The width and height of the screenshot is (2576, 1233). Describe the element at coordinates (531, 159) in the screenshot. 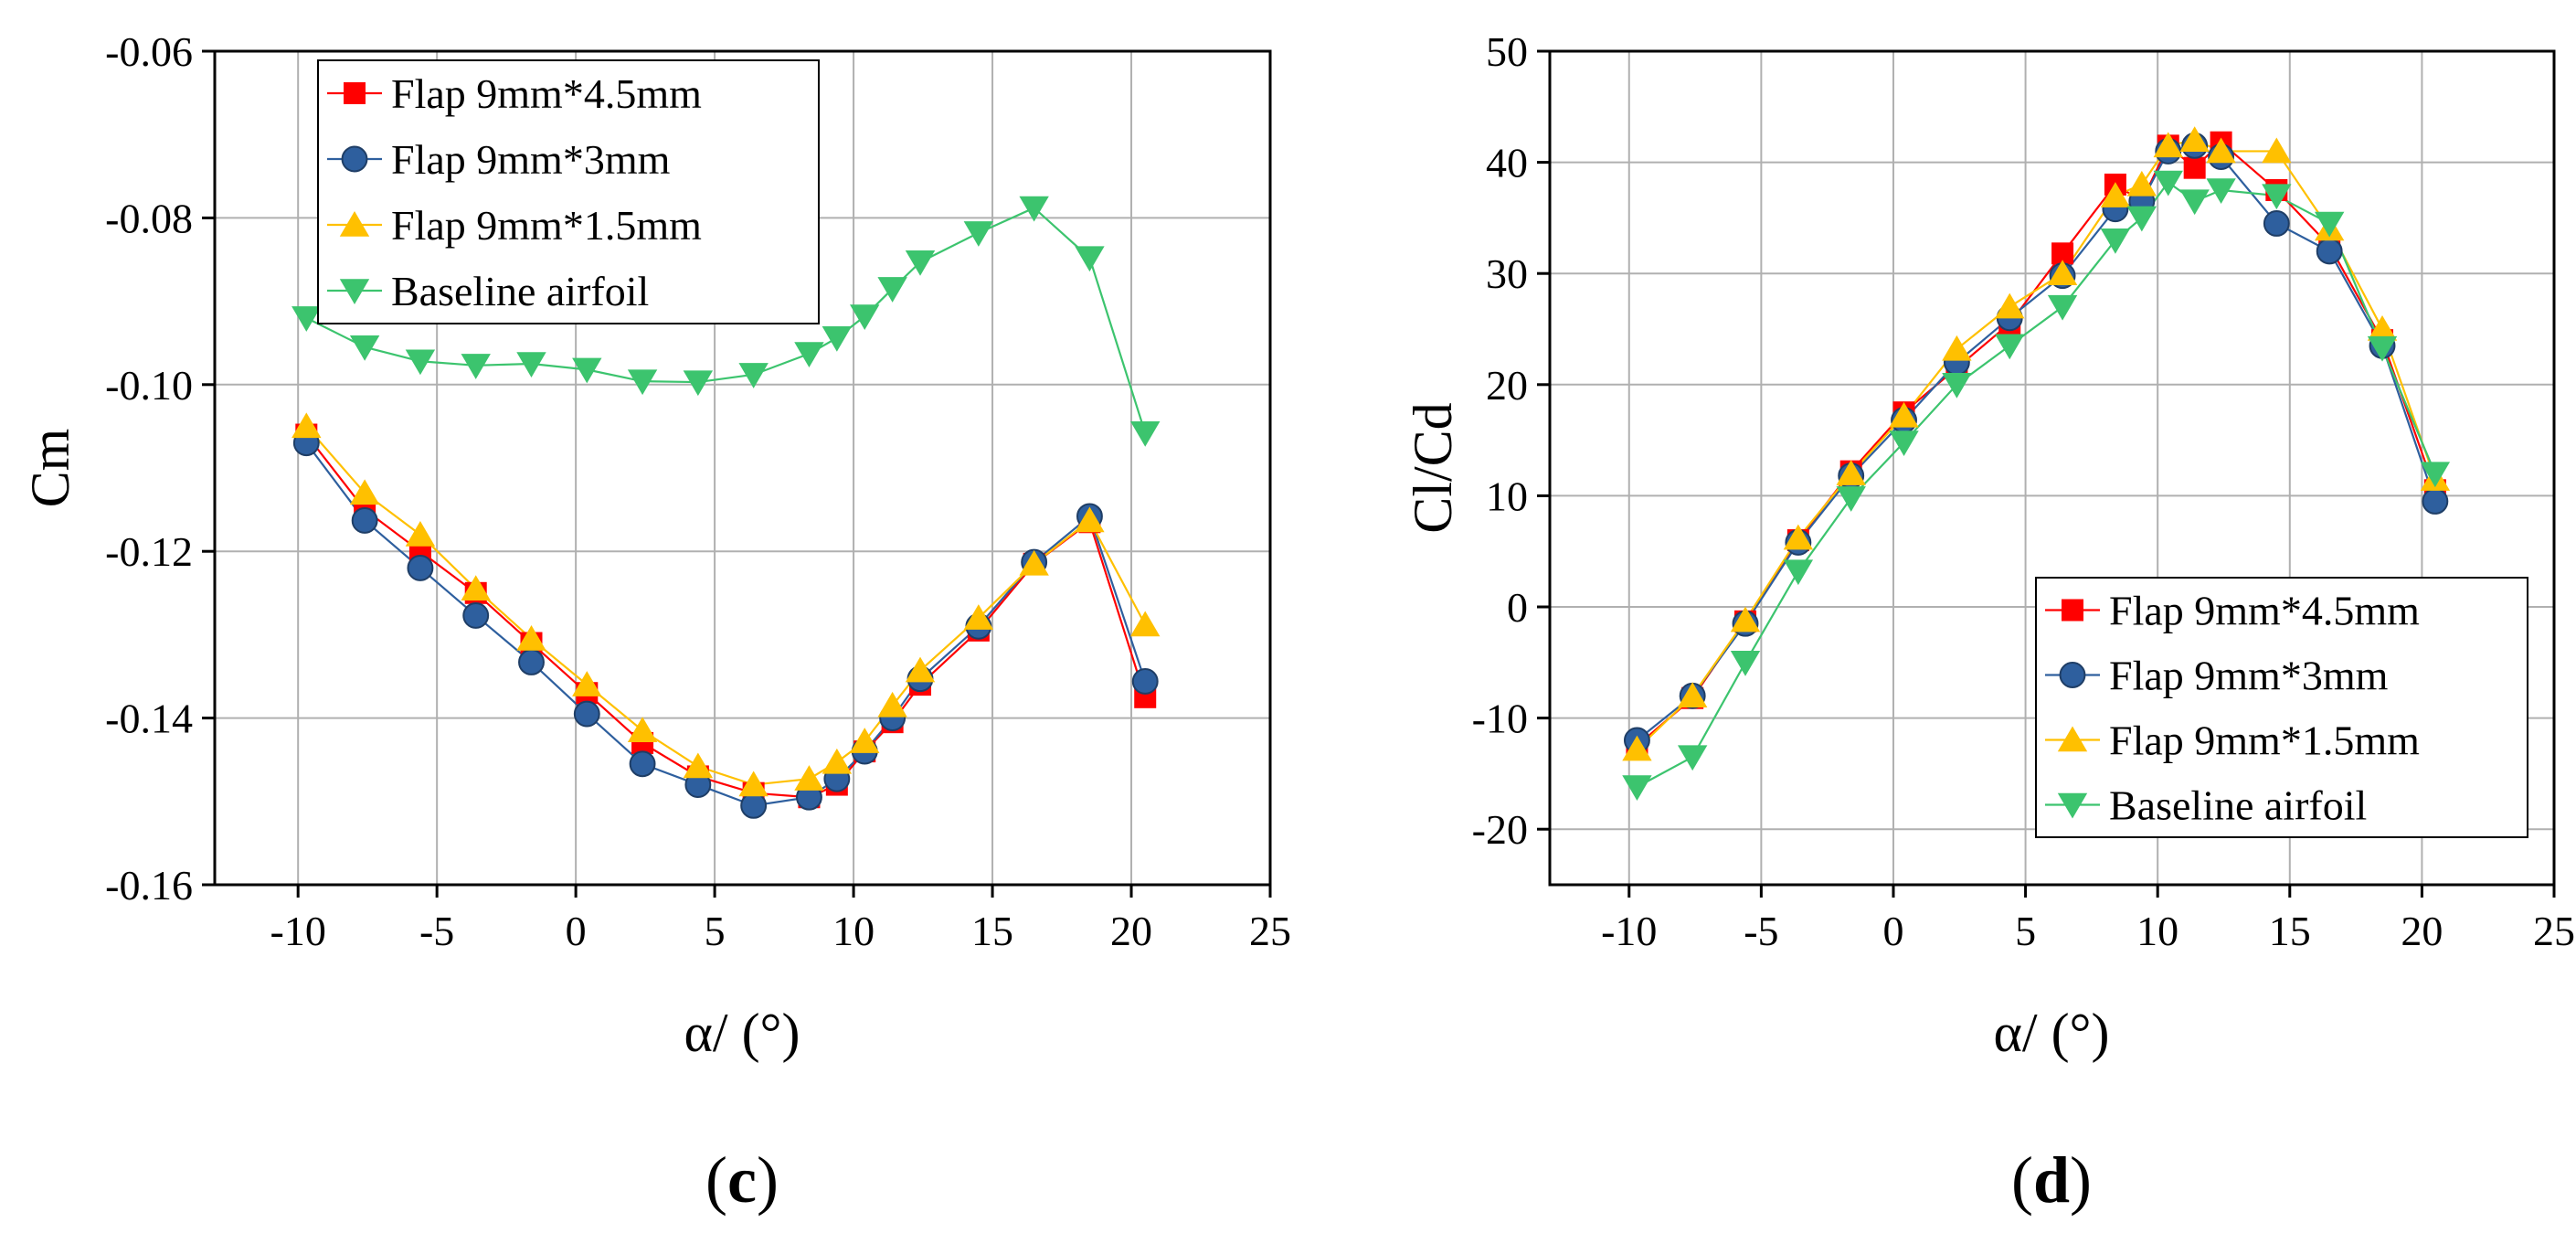

I see `legend-label: Flap 9mm*3mm` at that location.